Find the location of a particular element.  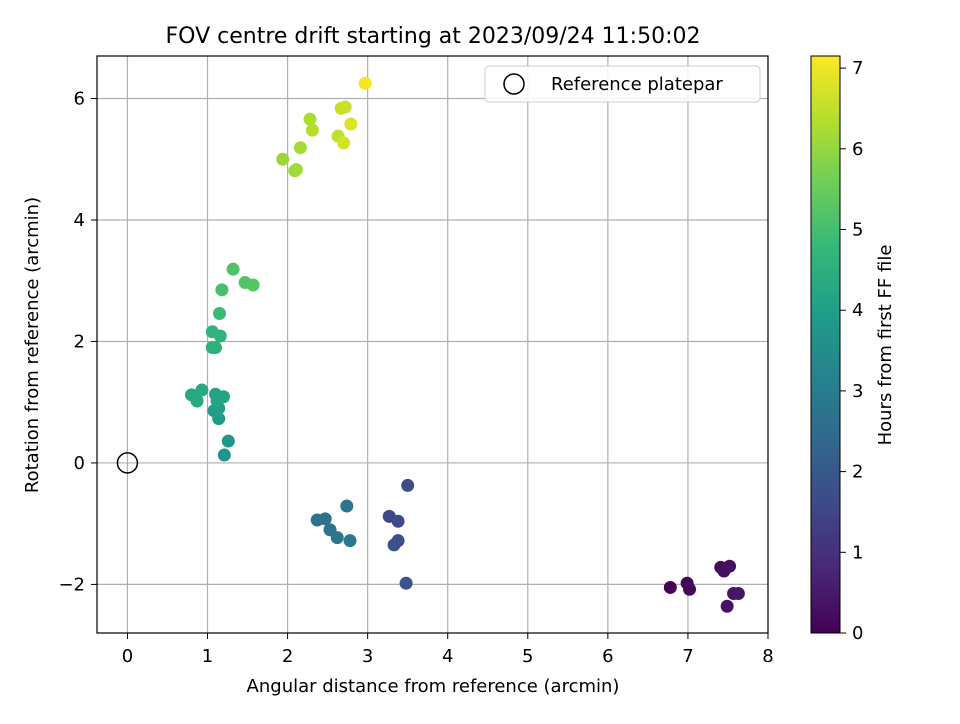

legend-box is located at coordinates (622, 84).